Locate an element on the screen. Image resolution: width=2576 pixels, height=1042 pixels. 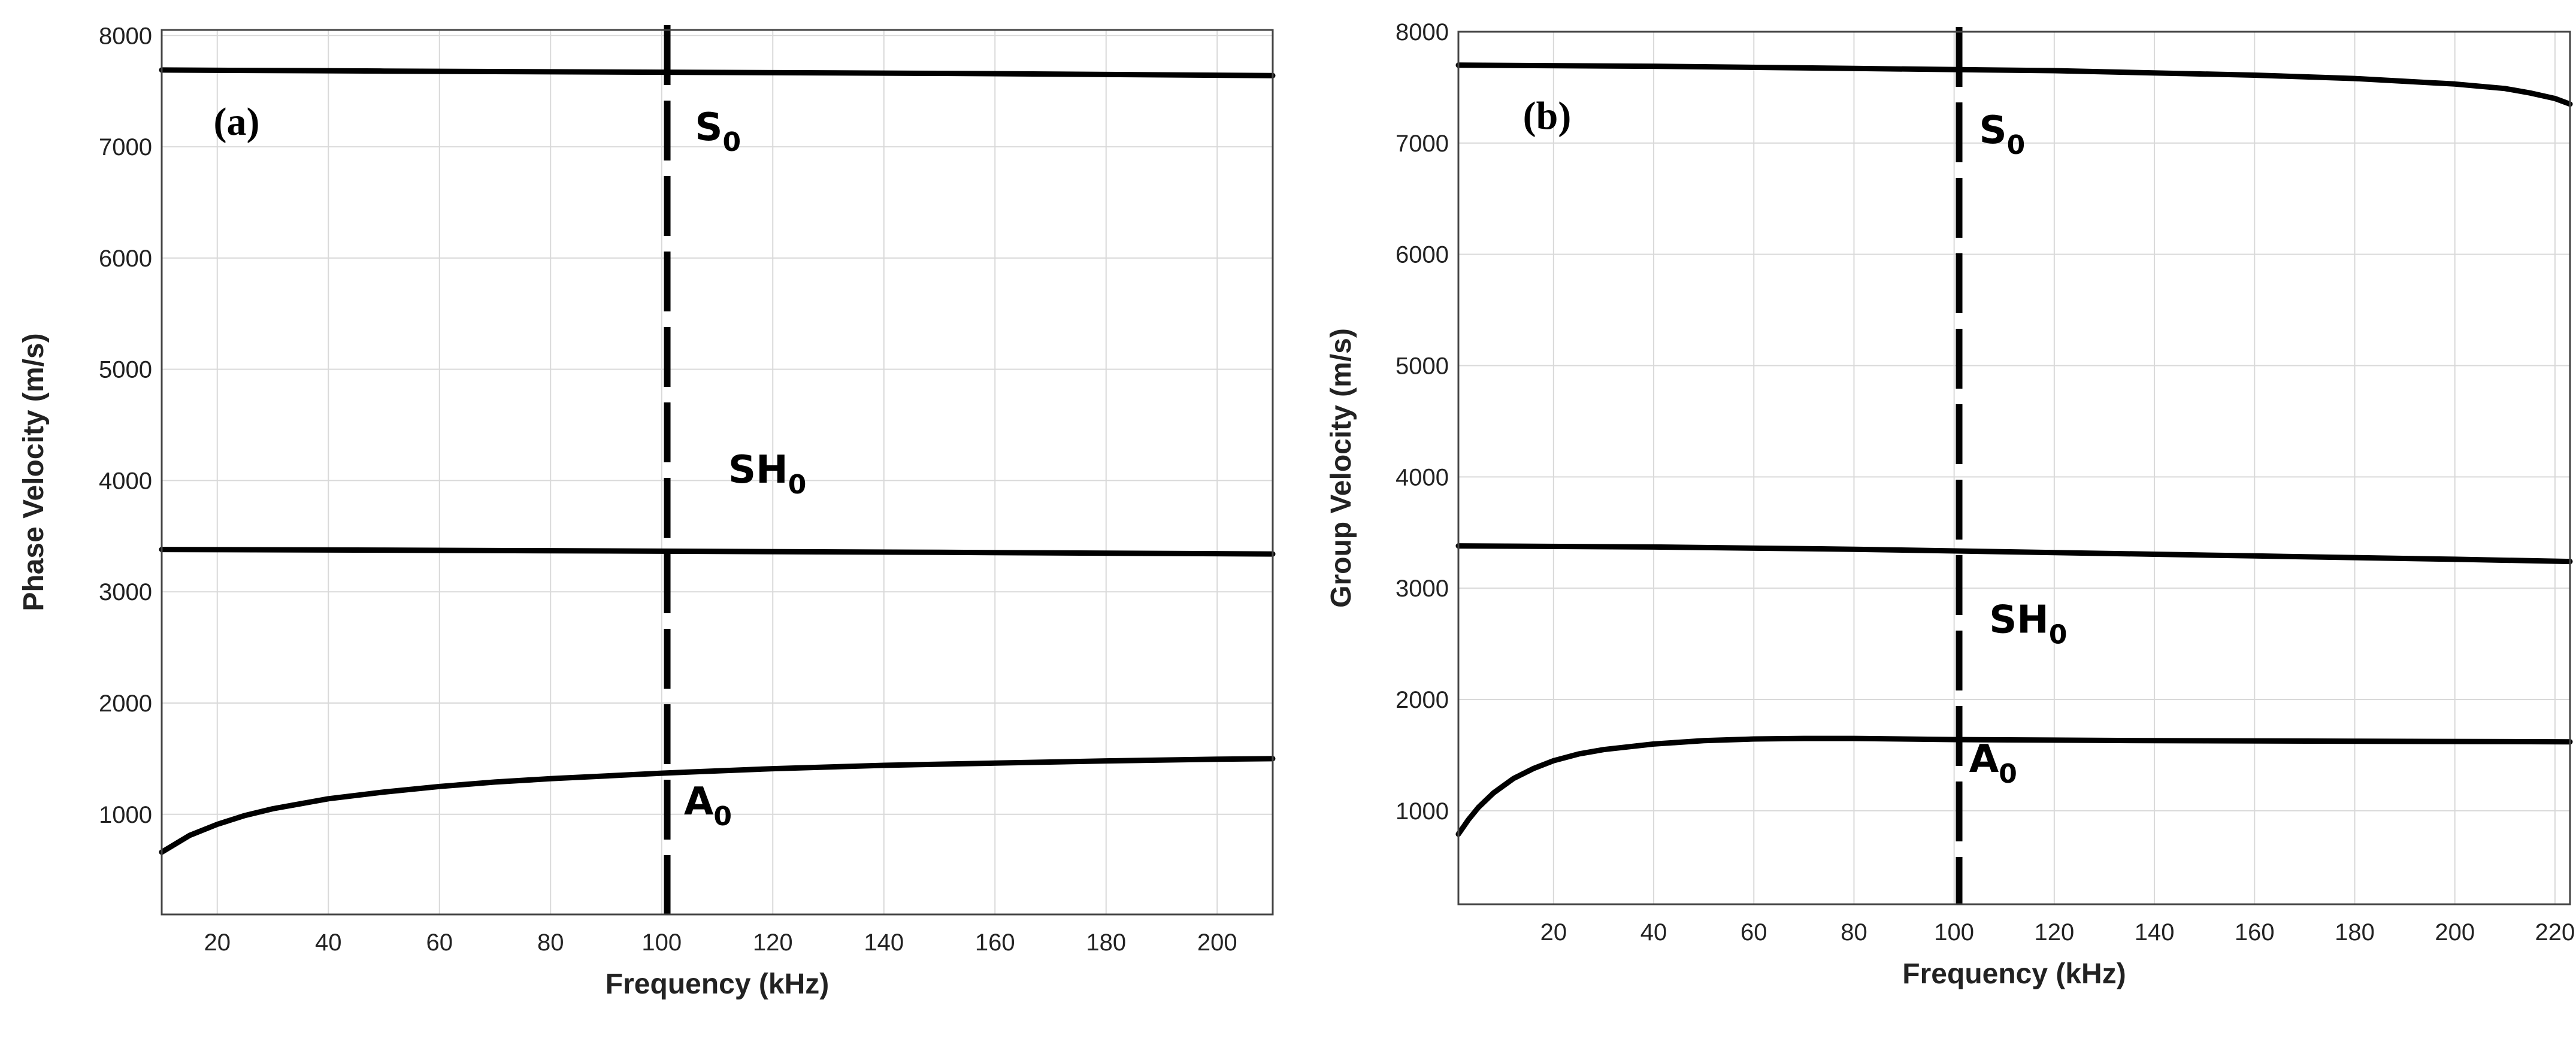
panel-label: (a) is located at coordinates (237, 122).